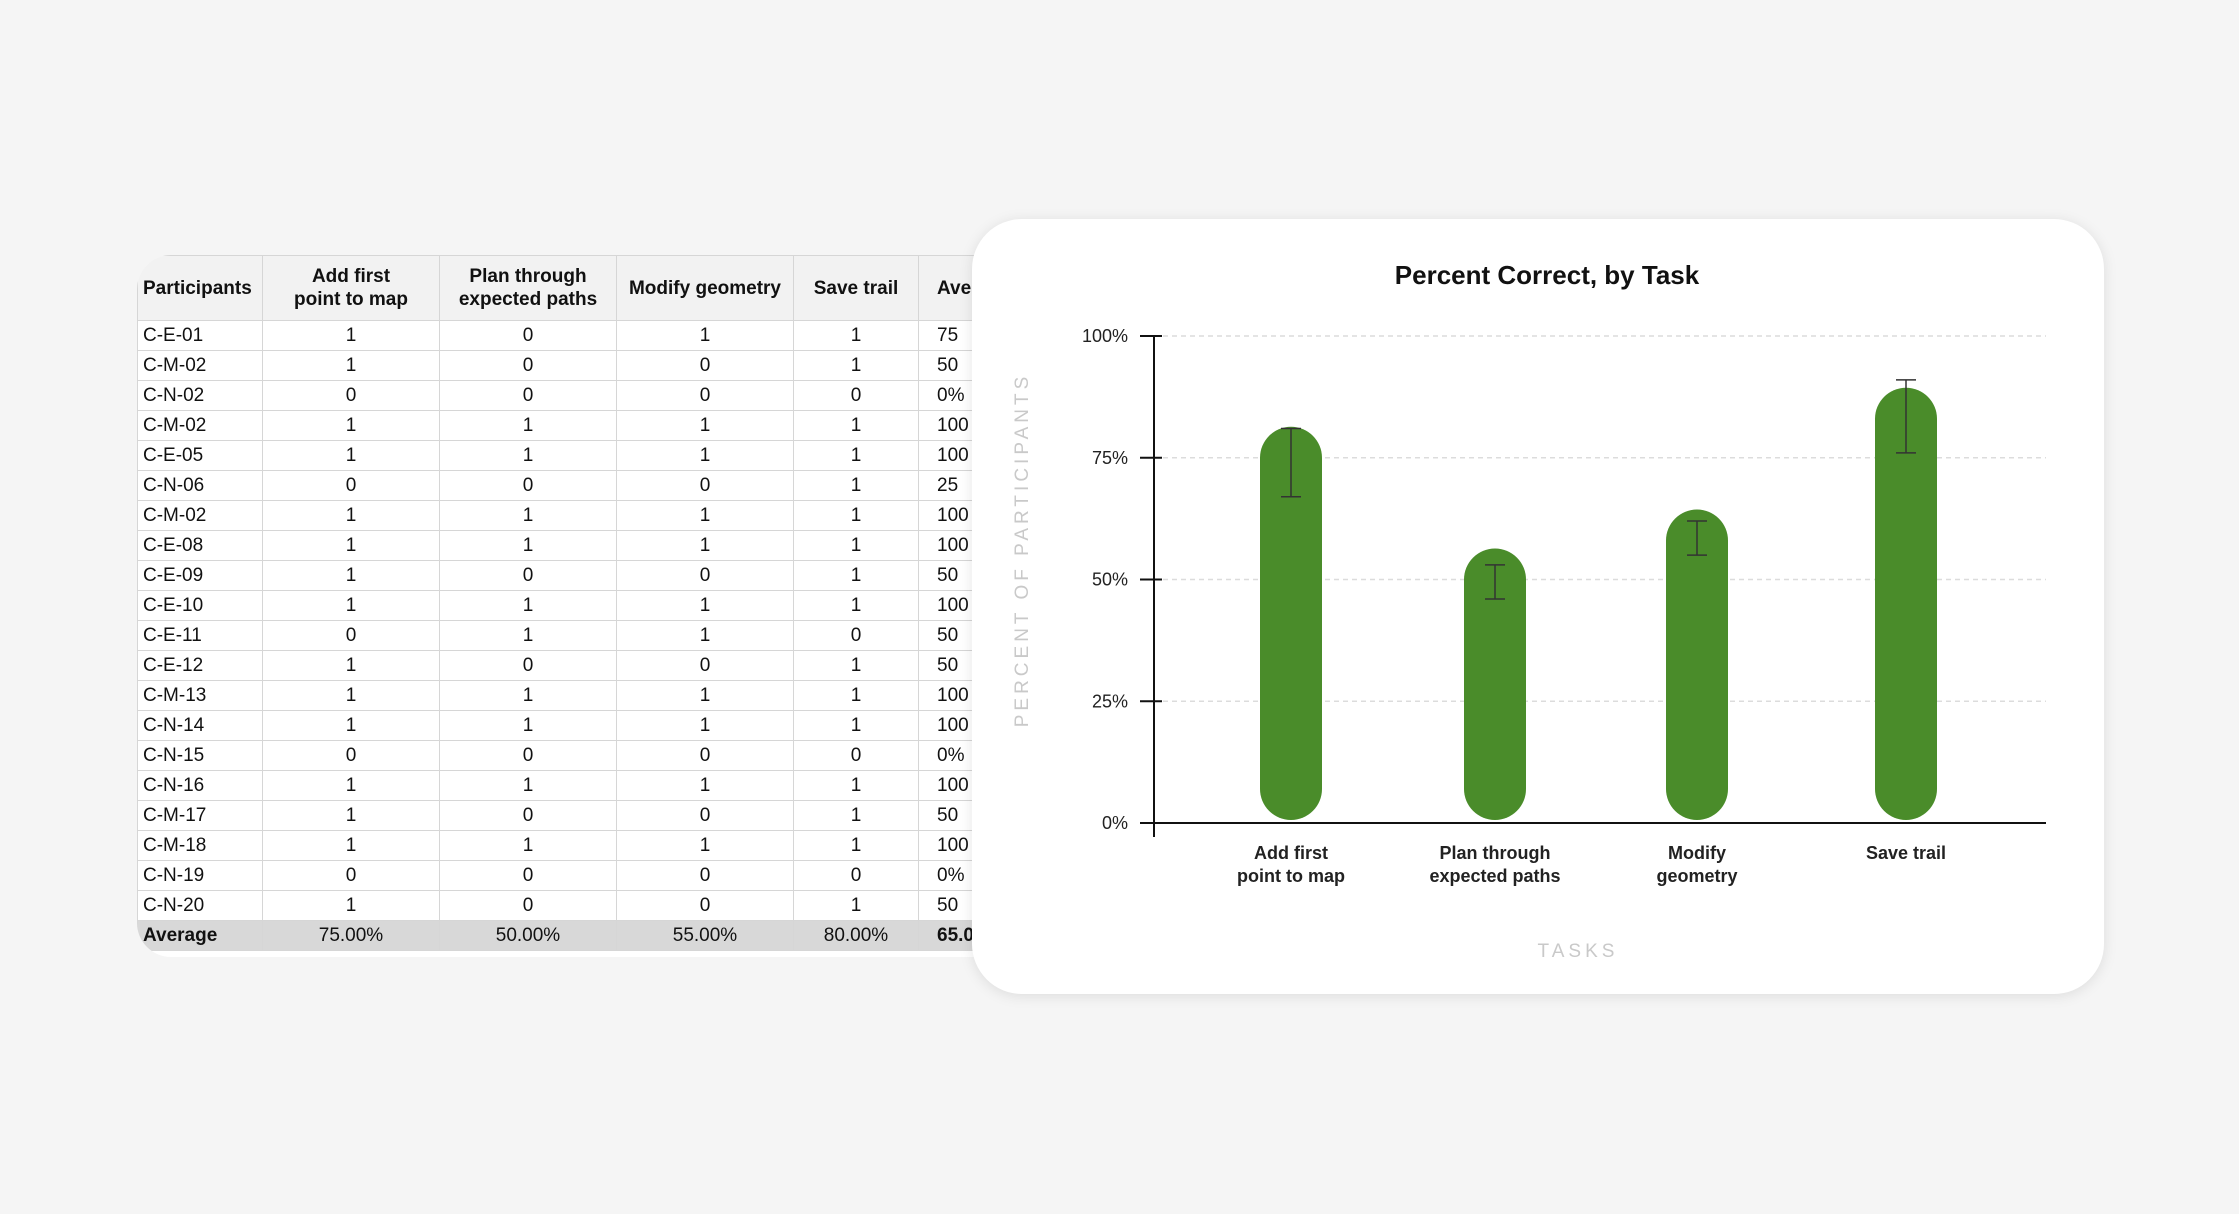  What do you see at coordinates (200, 695) in the screenshot?
I see `table-cell: C-M-13` at bounding box center [200, 695].